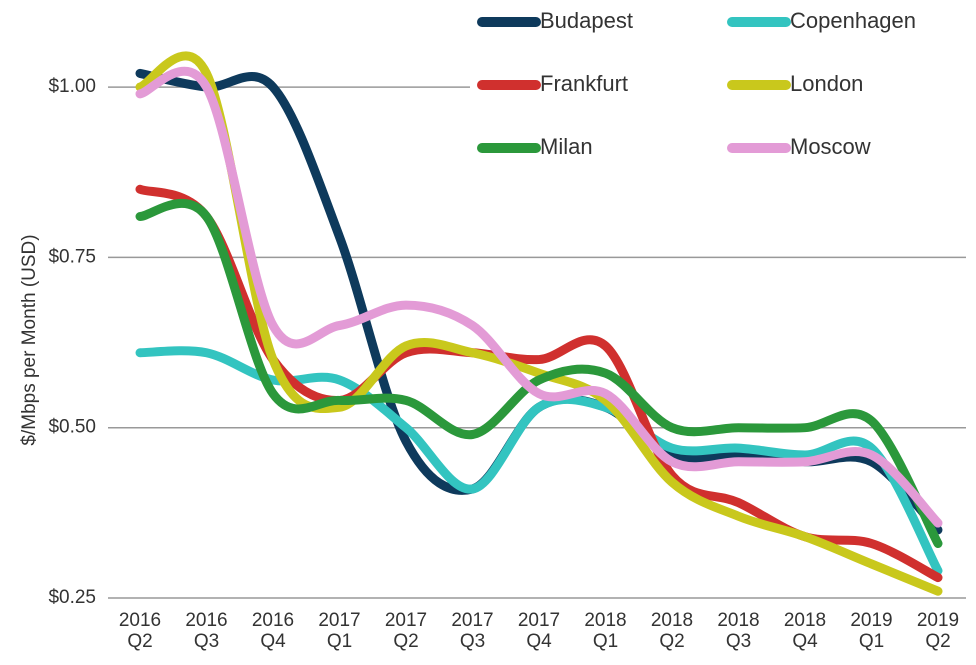 This screenshot has height=665, width=976. I want to click on legend-label: Milan, so click(566, 146).